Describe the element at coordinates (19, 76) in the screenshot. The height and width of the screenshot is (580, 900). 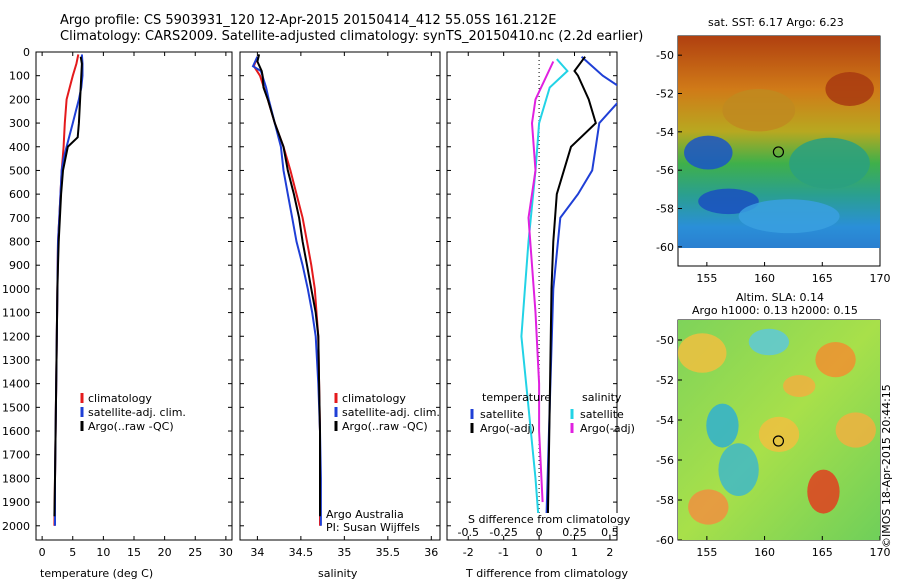
I see `depth-tick-label: 100` at that location.